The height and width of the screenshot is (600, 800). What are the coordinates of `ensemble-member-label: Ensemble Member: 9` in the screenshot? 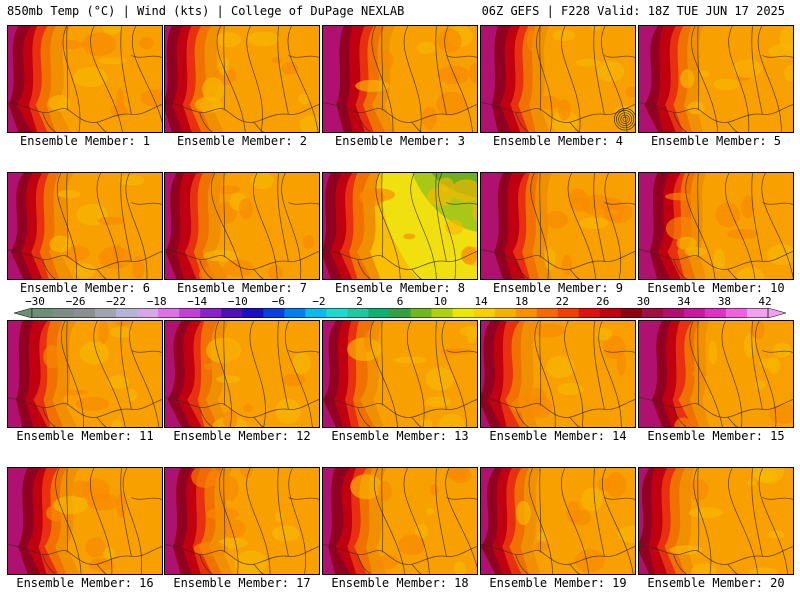 It's located at (558, 288).